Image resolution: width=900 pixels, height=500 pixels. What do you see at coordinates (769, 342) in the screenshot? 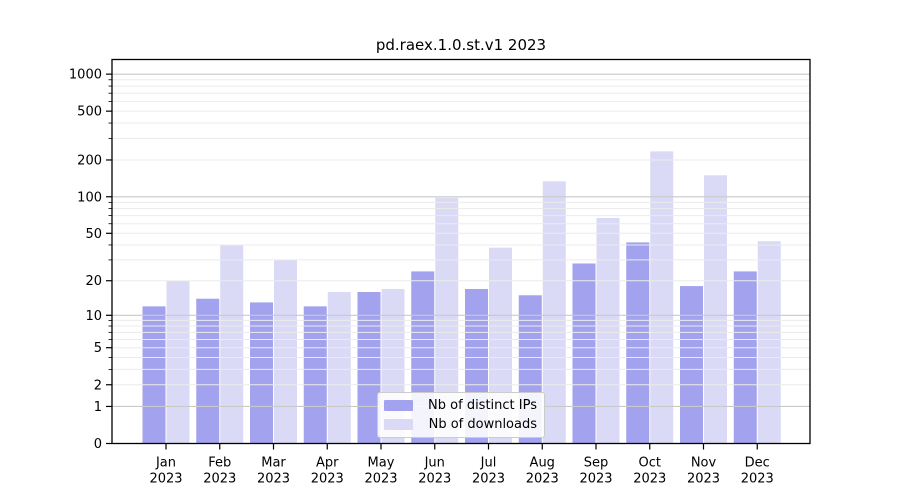
I see `bar-nb-of-downloads-dec` at bounding box center [769, 342].